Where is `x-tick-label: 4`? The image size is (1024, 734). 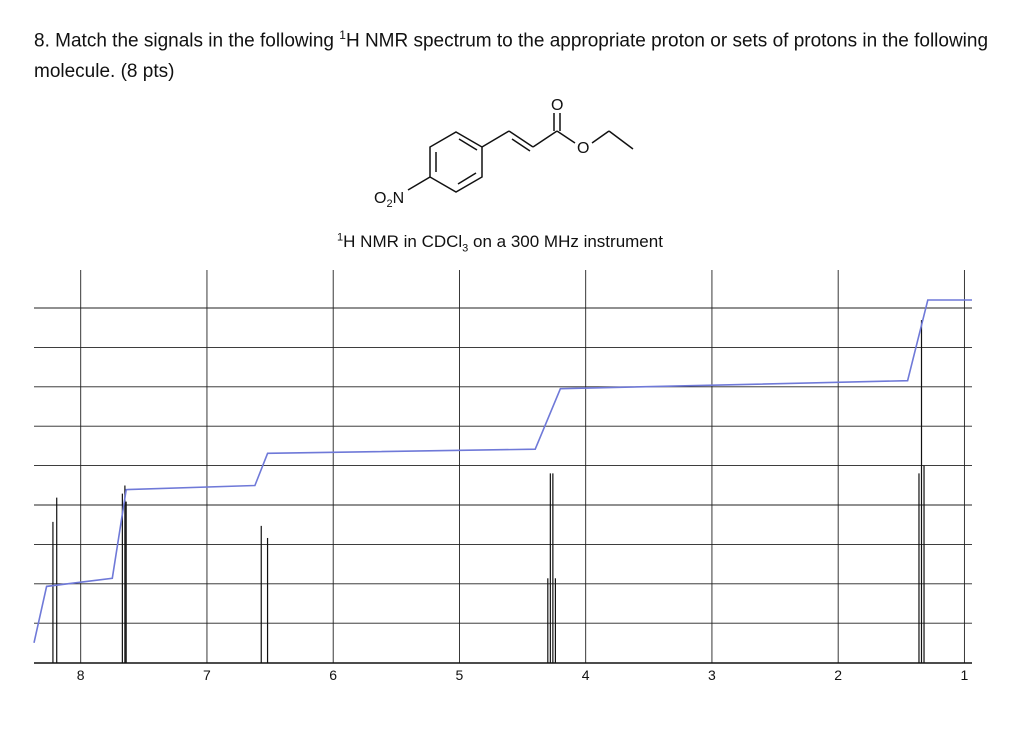
x-tick-label: 4 is located at coordinates (586, 675).